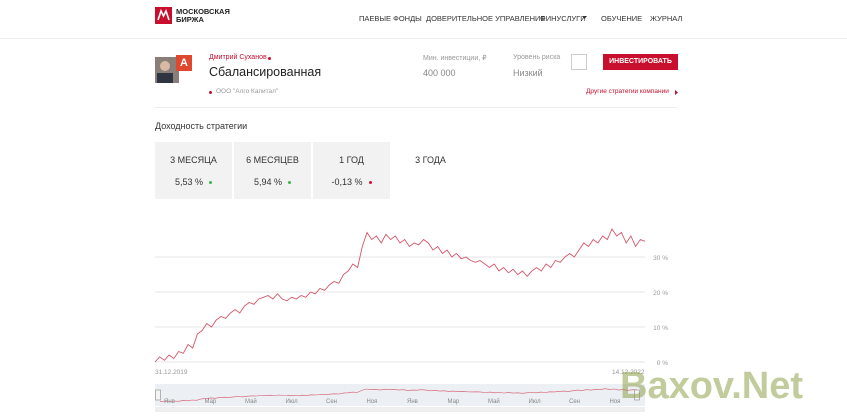  Describe the element at coordinates (347, 182) in the screenshot. I see `period-value-text: -0,13 %` at that location.